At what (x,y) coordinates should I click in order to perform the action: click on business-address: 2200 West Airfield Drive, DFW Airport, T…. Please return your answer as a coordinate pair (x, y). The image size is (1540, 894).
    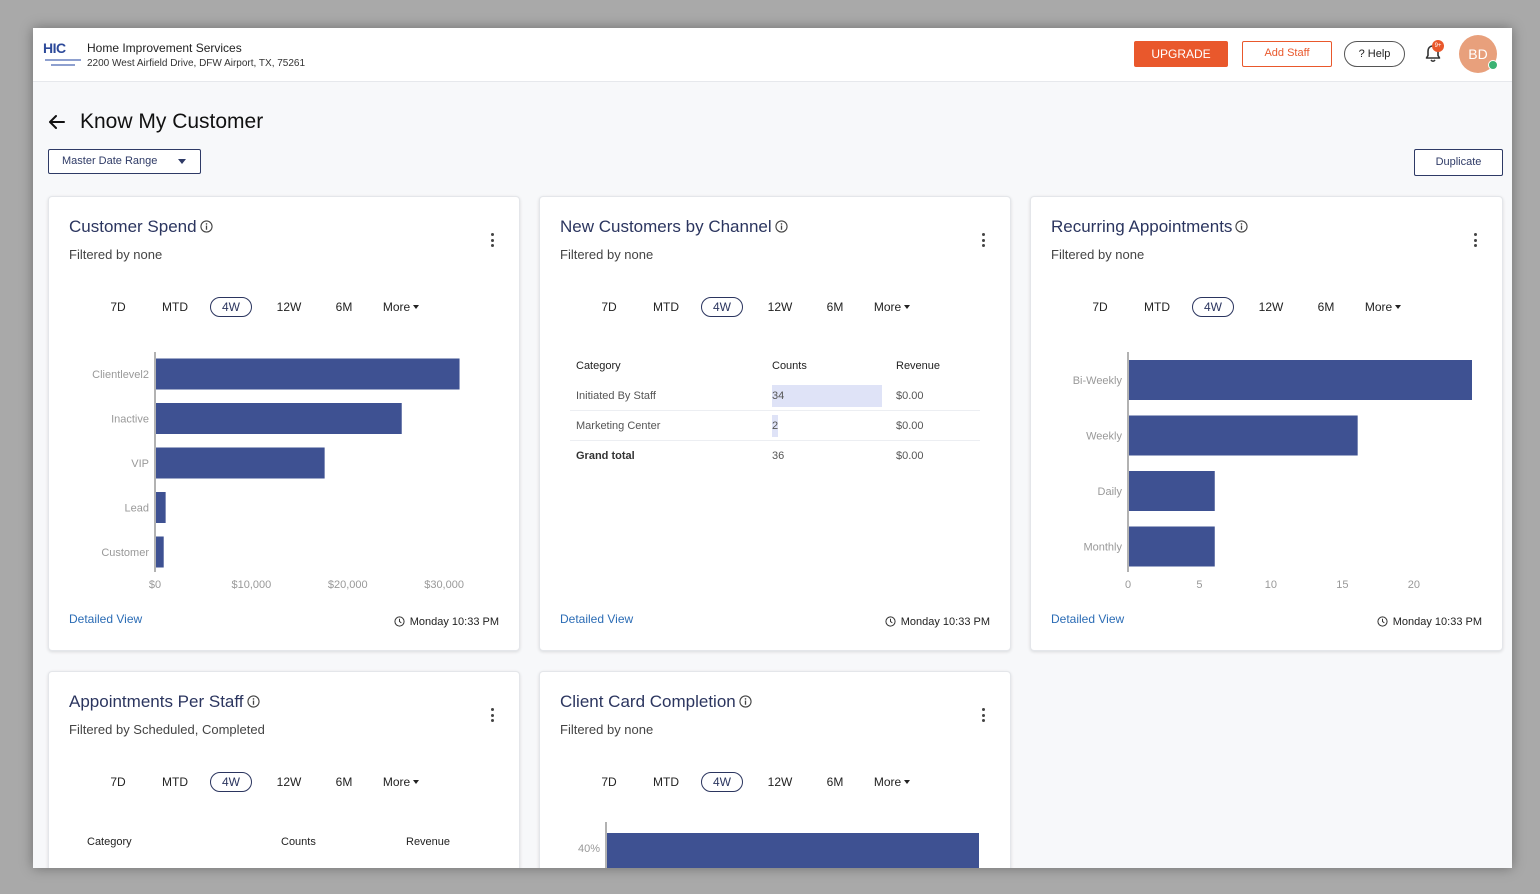
    Looking at the image, I should click on (196, 63).